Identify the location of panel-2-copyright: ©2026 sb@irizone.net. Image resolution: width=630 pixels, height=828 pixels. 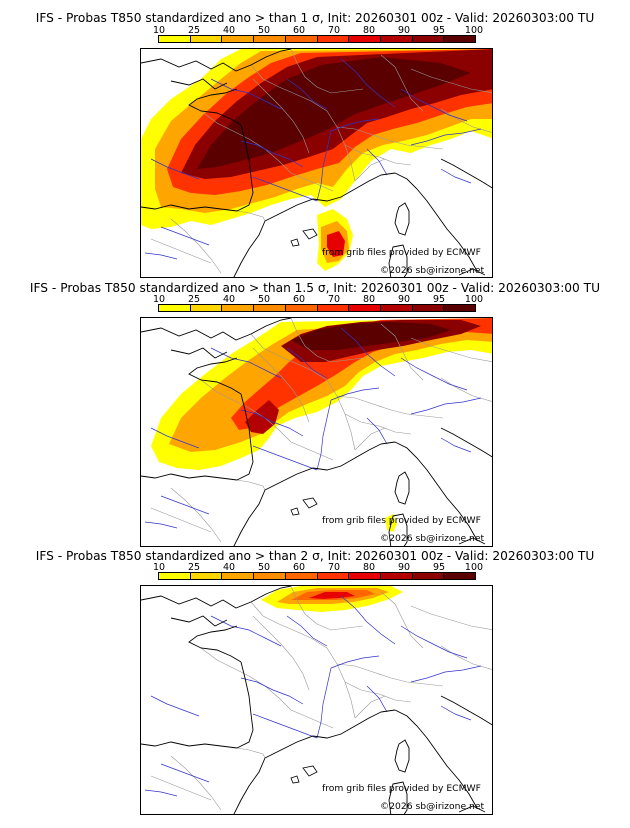
(432, 538).